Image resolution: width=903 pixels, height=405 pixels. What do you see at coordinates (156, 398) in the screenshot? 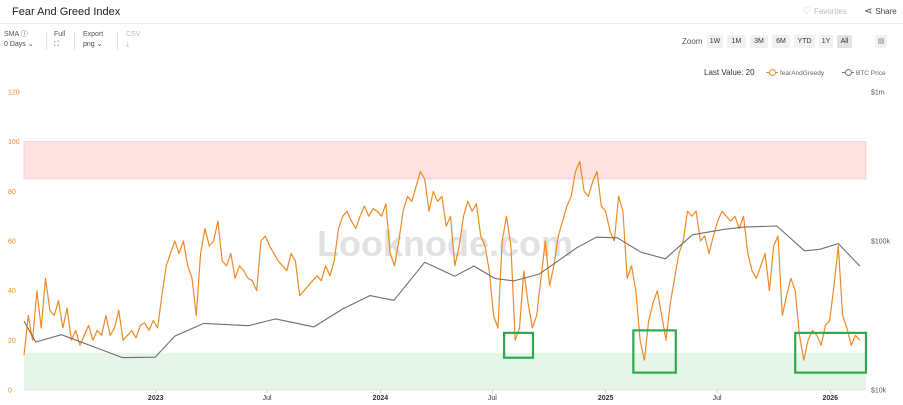
I see `x-axis-tick-label: 2023` at bounding box center [156, 398].